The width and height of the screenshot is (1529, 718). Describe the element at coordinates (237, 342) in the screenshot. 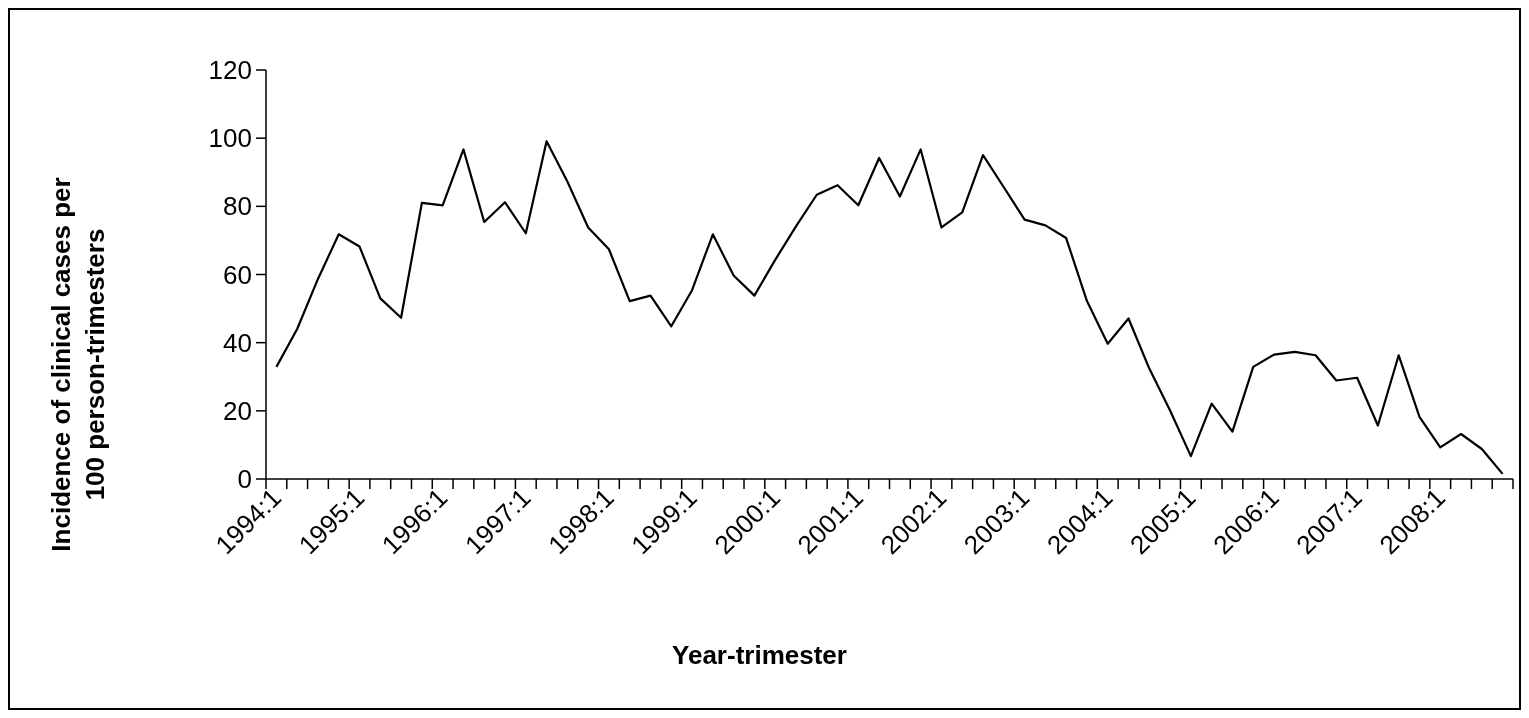

I see `y-tick-label: 40` at that location.